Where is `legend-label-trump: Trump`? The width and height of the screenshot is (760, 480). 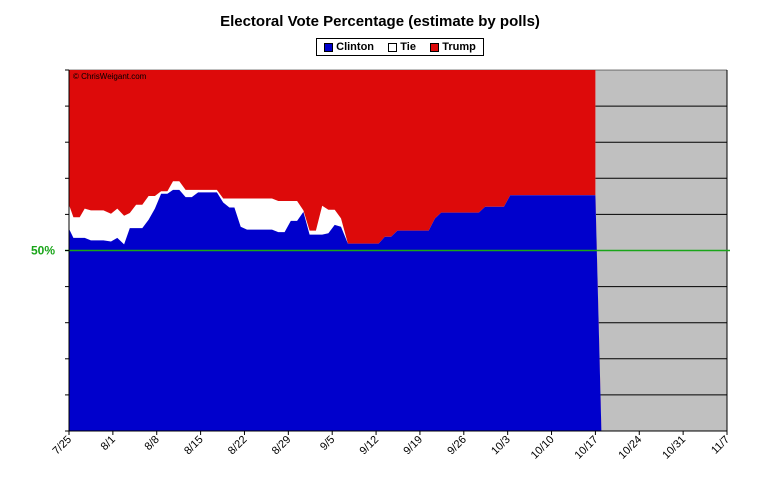
legend-label-trump: Trump is located at coordinates (459, 47).